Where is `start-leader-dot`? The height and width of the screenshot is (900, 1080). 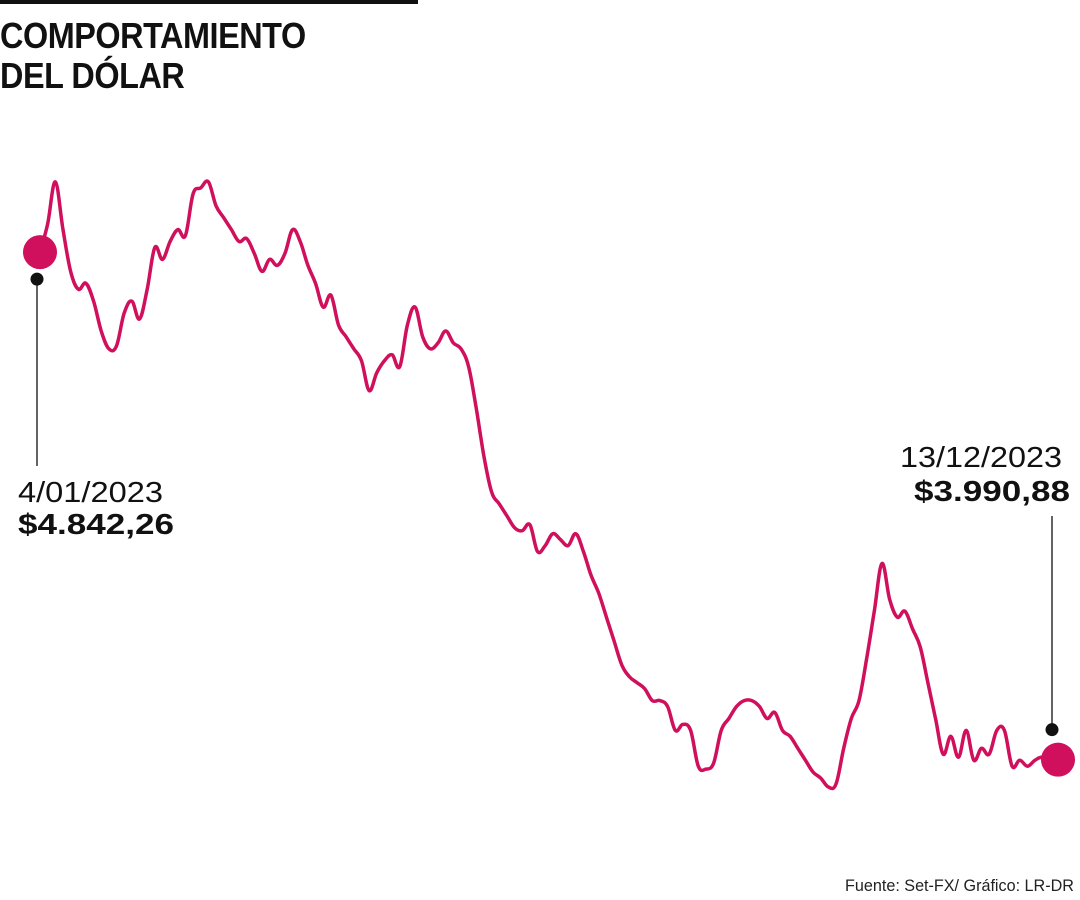 start-leader-dot is located at coordinates (37, 279).